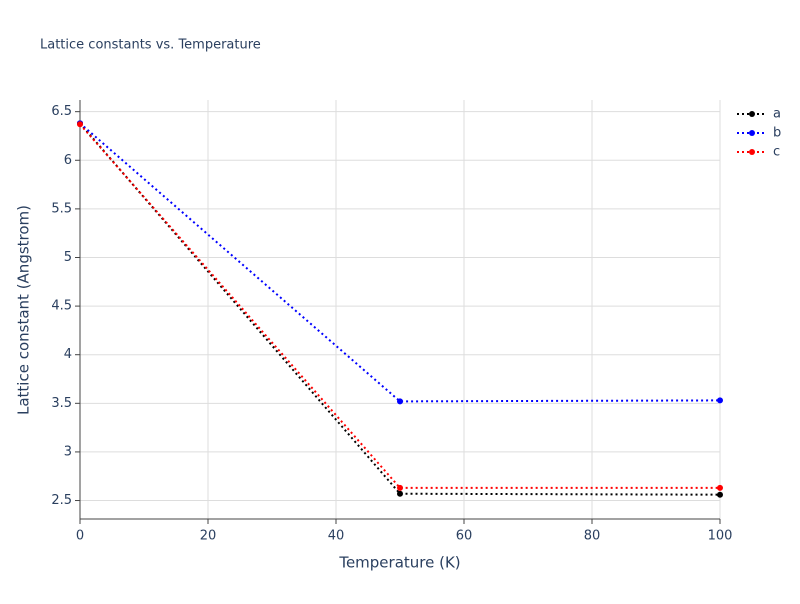  I want to click on chart-title: Lattice constants vs. Temperature, so click(150, 45).